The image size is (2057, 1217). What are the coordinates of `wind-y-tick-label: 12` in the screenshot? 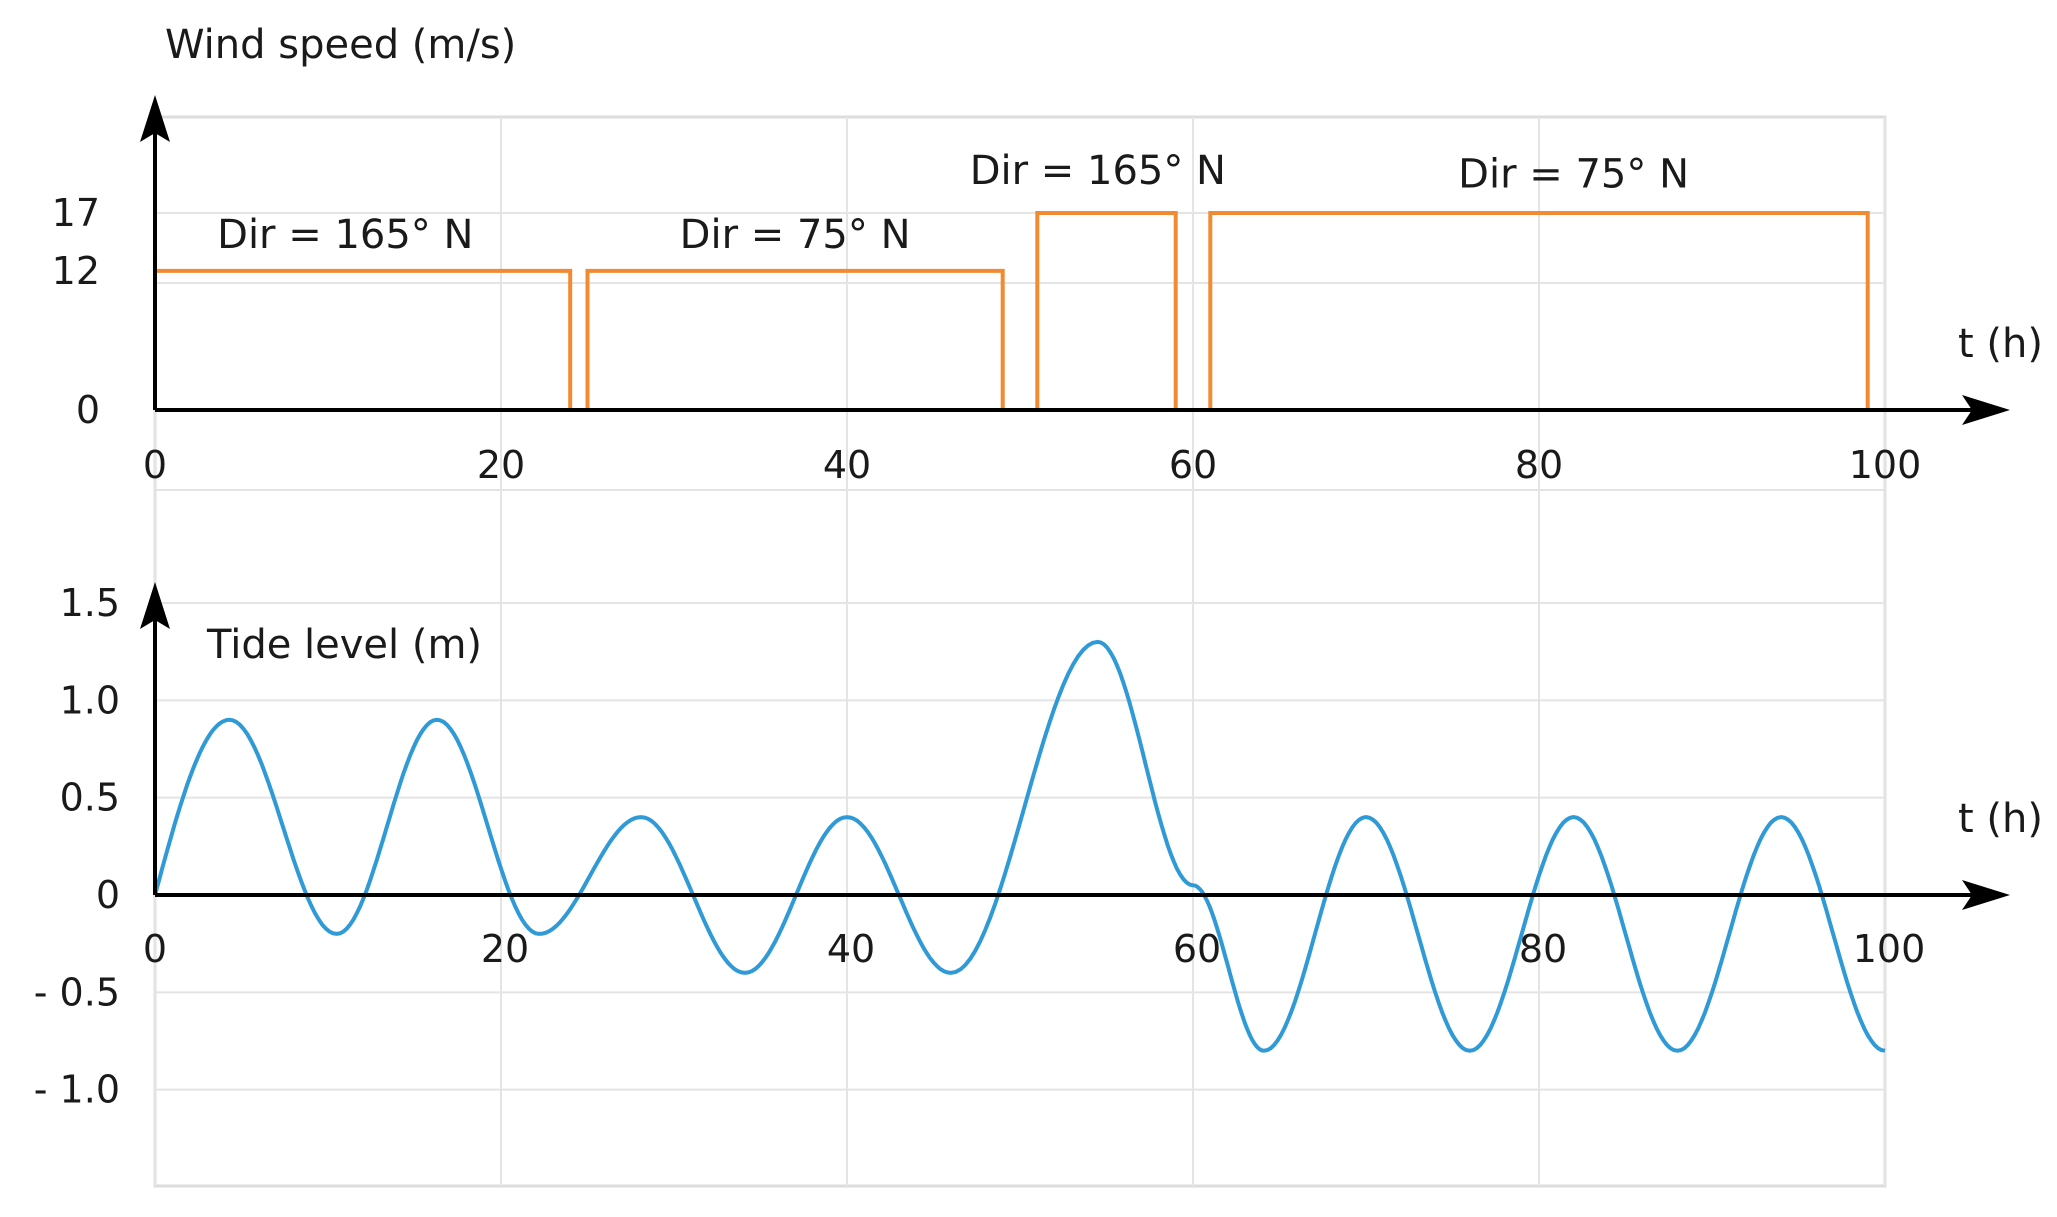 It's located at (76, 271).